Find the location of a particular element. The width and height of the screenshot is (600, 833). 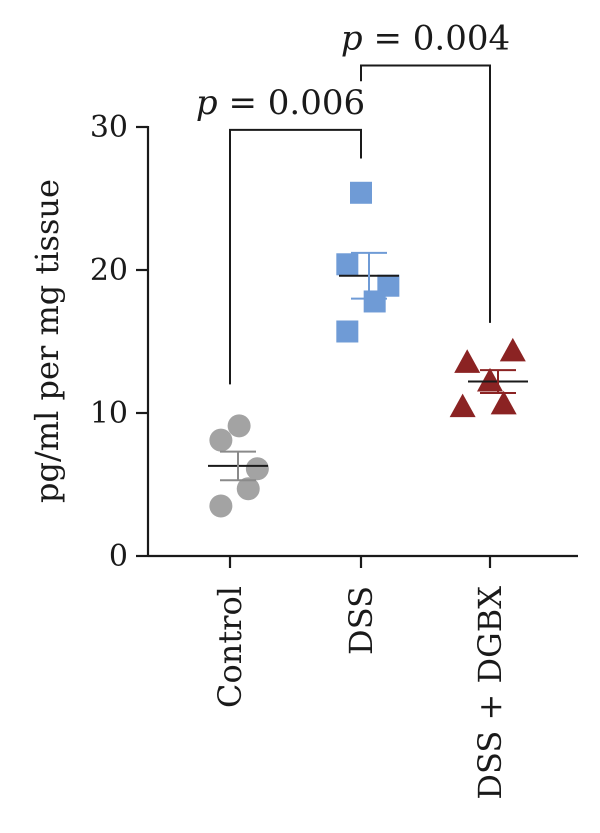

y-tick-label-0: 0 is located at coordinates (118, 556).